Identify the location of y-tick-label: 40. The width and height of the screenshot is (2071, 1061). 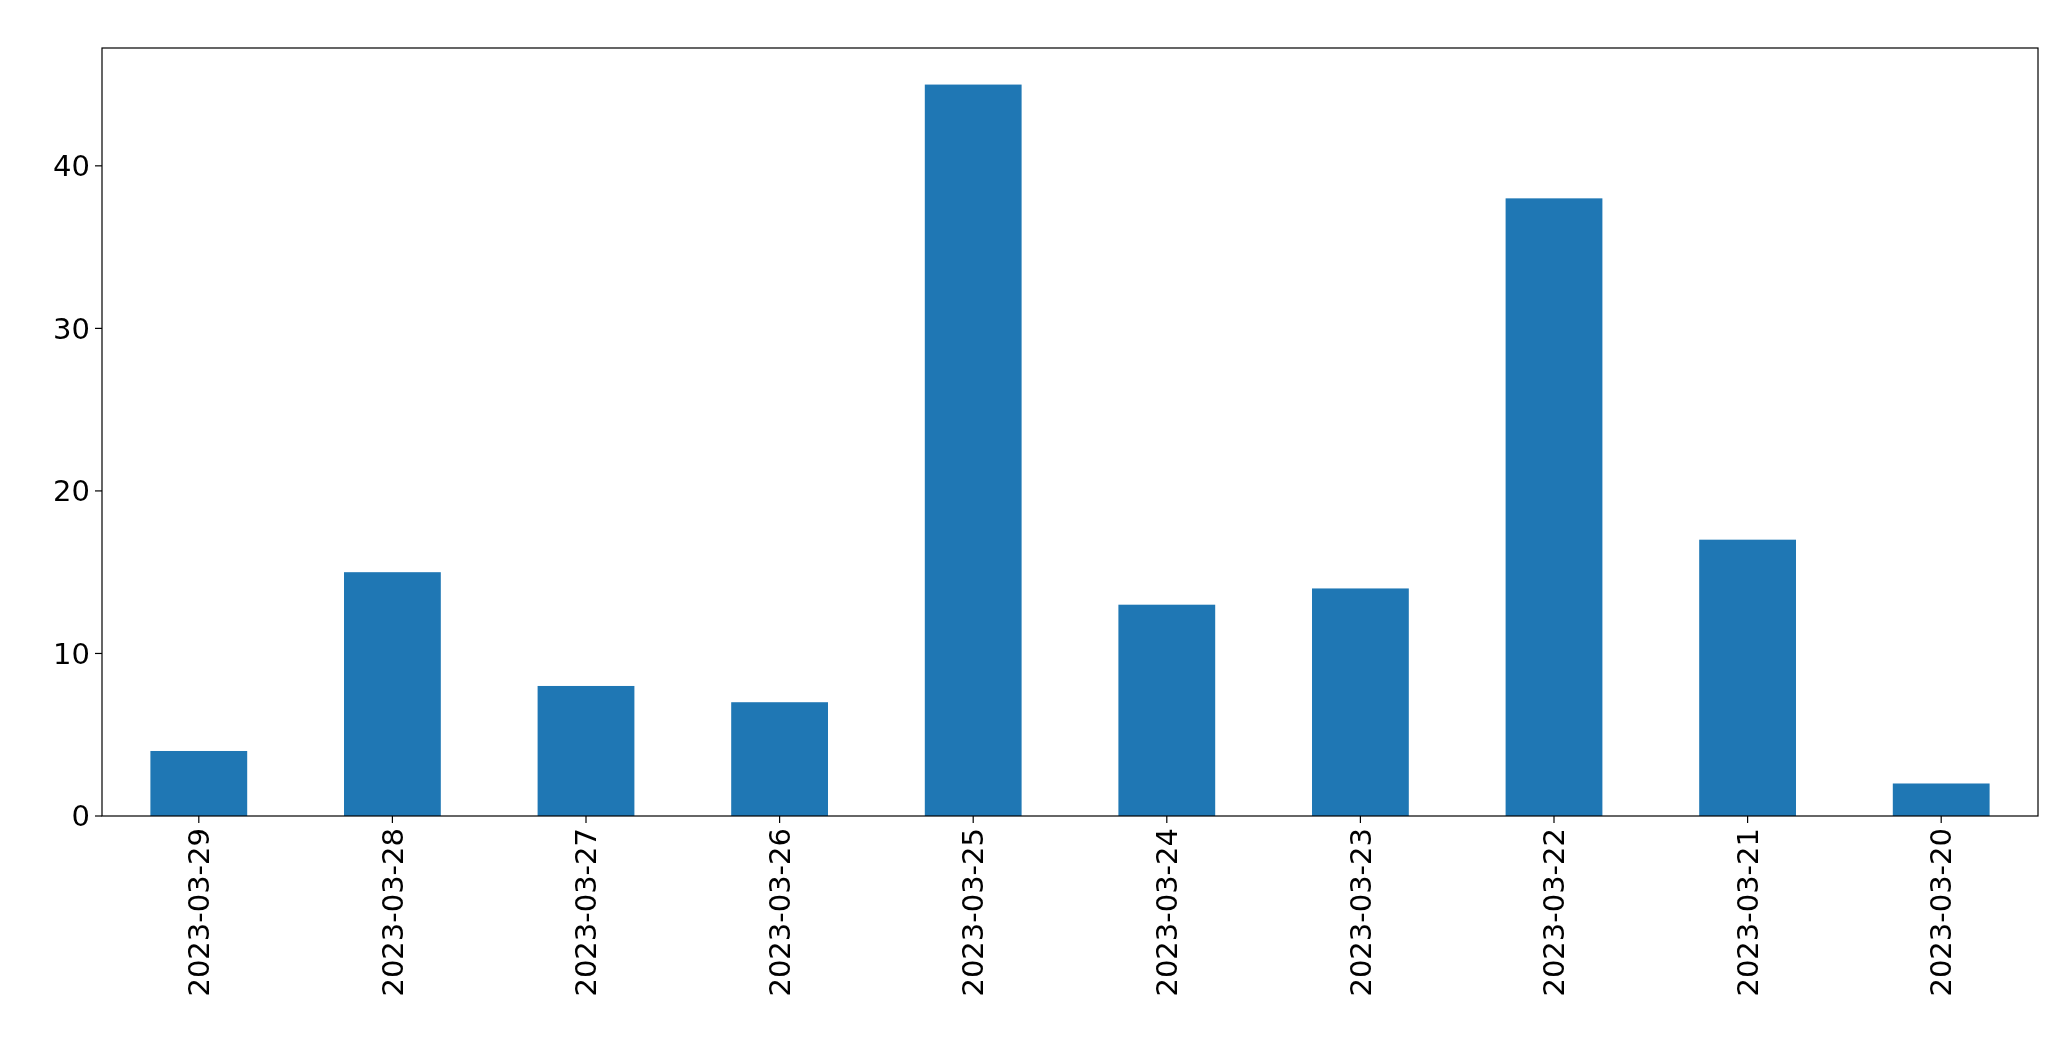
(71, 165).